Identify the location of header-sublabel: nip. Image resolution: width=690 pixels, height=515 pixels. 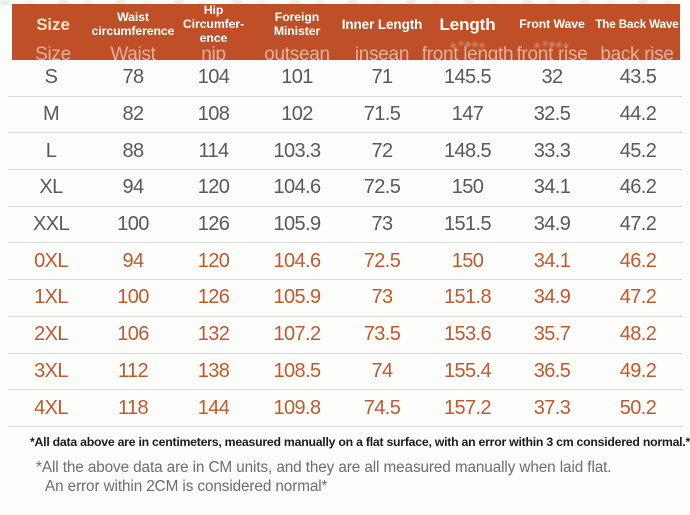
(213, 55).